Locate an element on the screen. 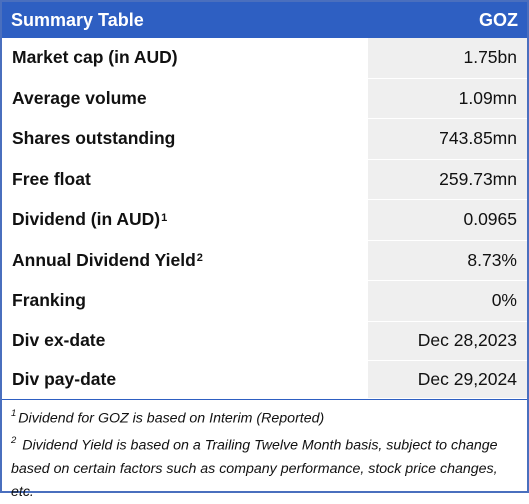 This screenshot has height=504, width=529. table-row: Annual Dividend Yield 2 8.73% is located at coordinates (264, 260).